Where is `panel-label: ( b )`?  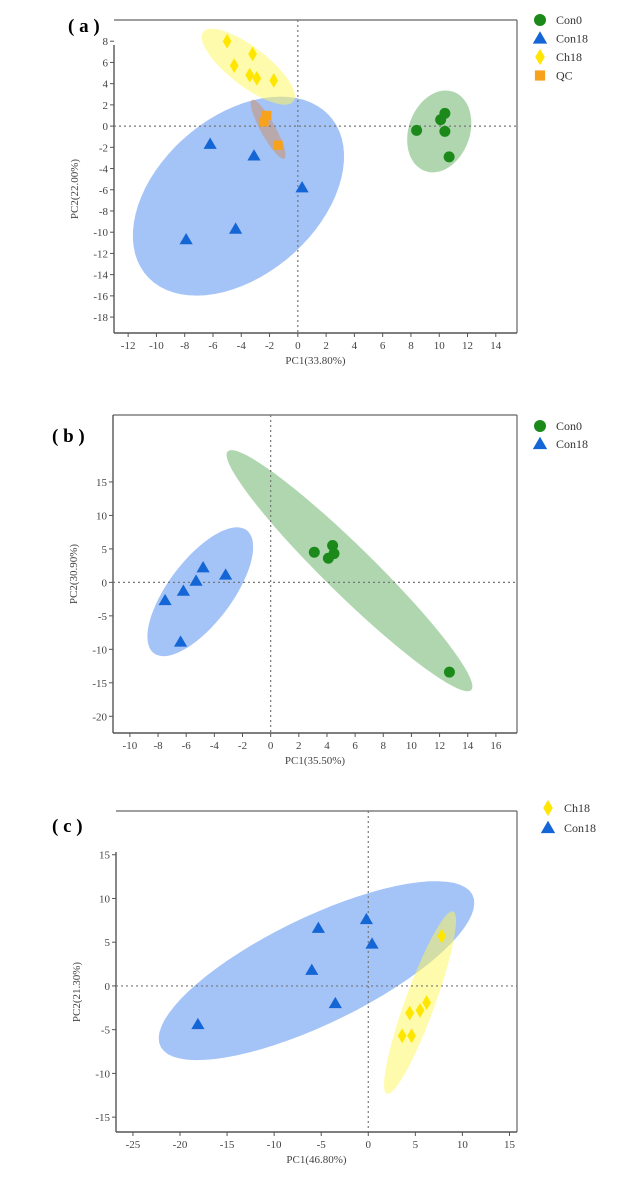
panel-label: ( b ) is located at coordinates (68, 436).